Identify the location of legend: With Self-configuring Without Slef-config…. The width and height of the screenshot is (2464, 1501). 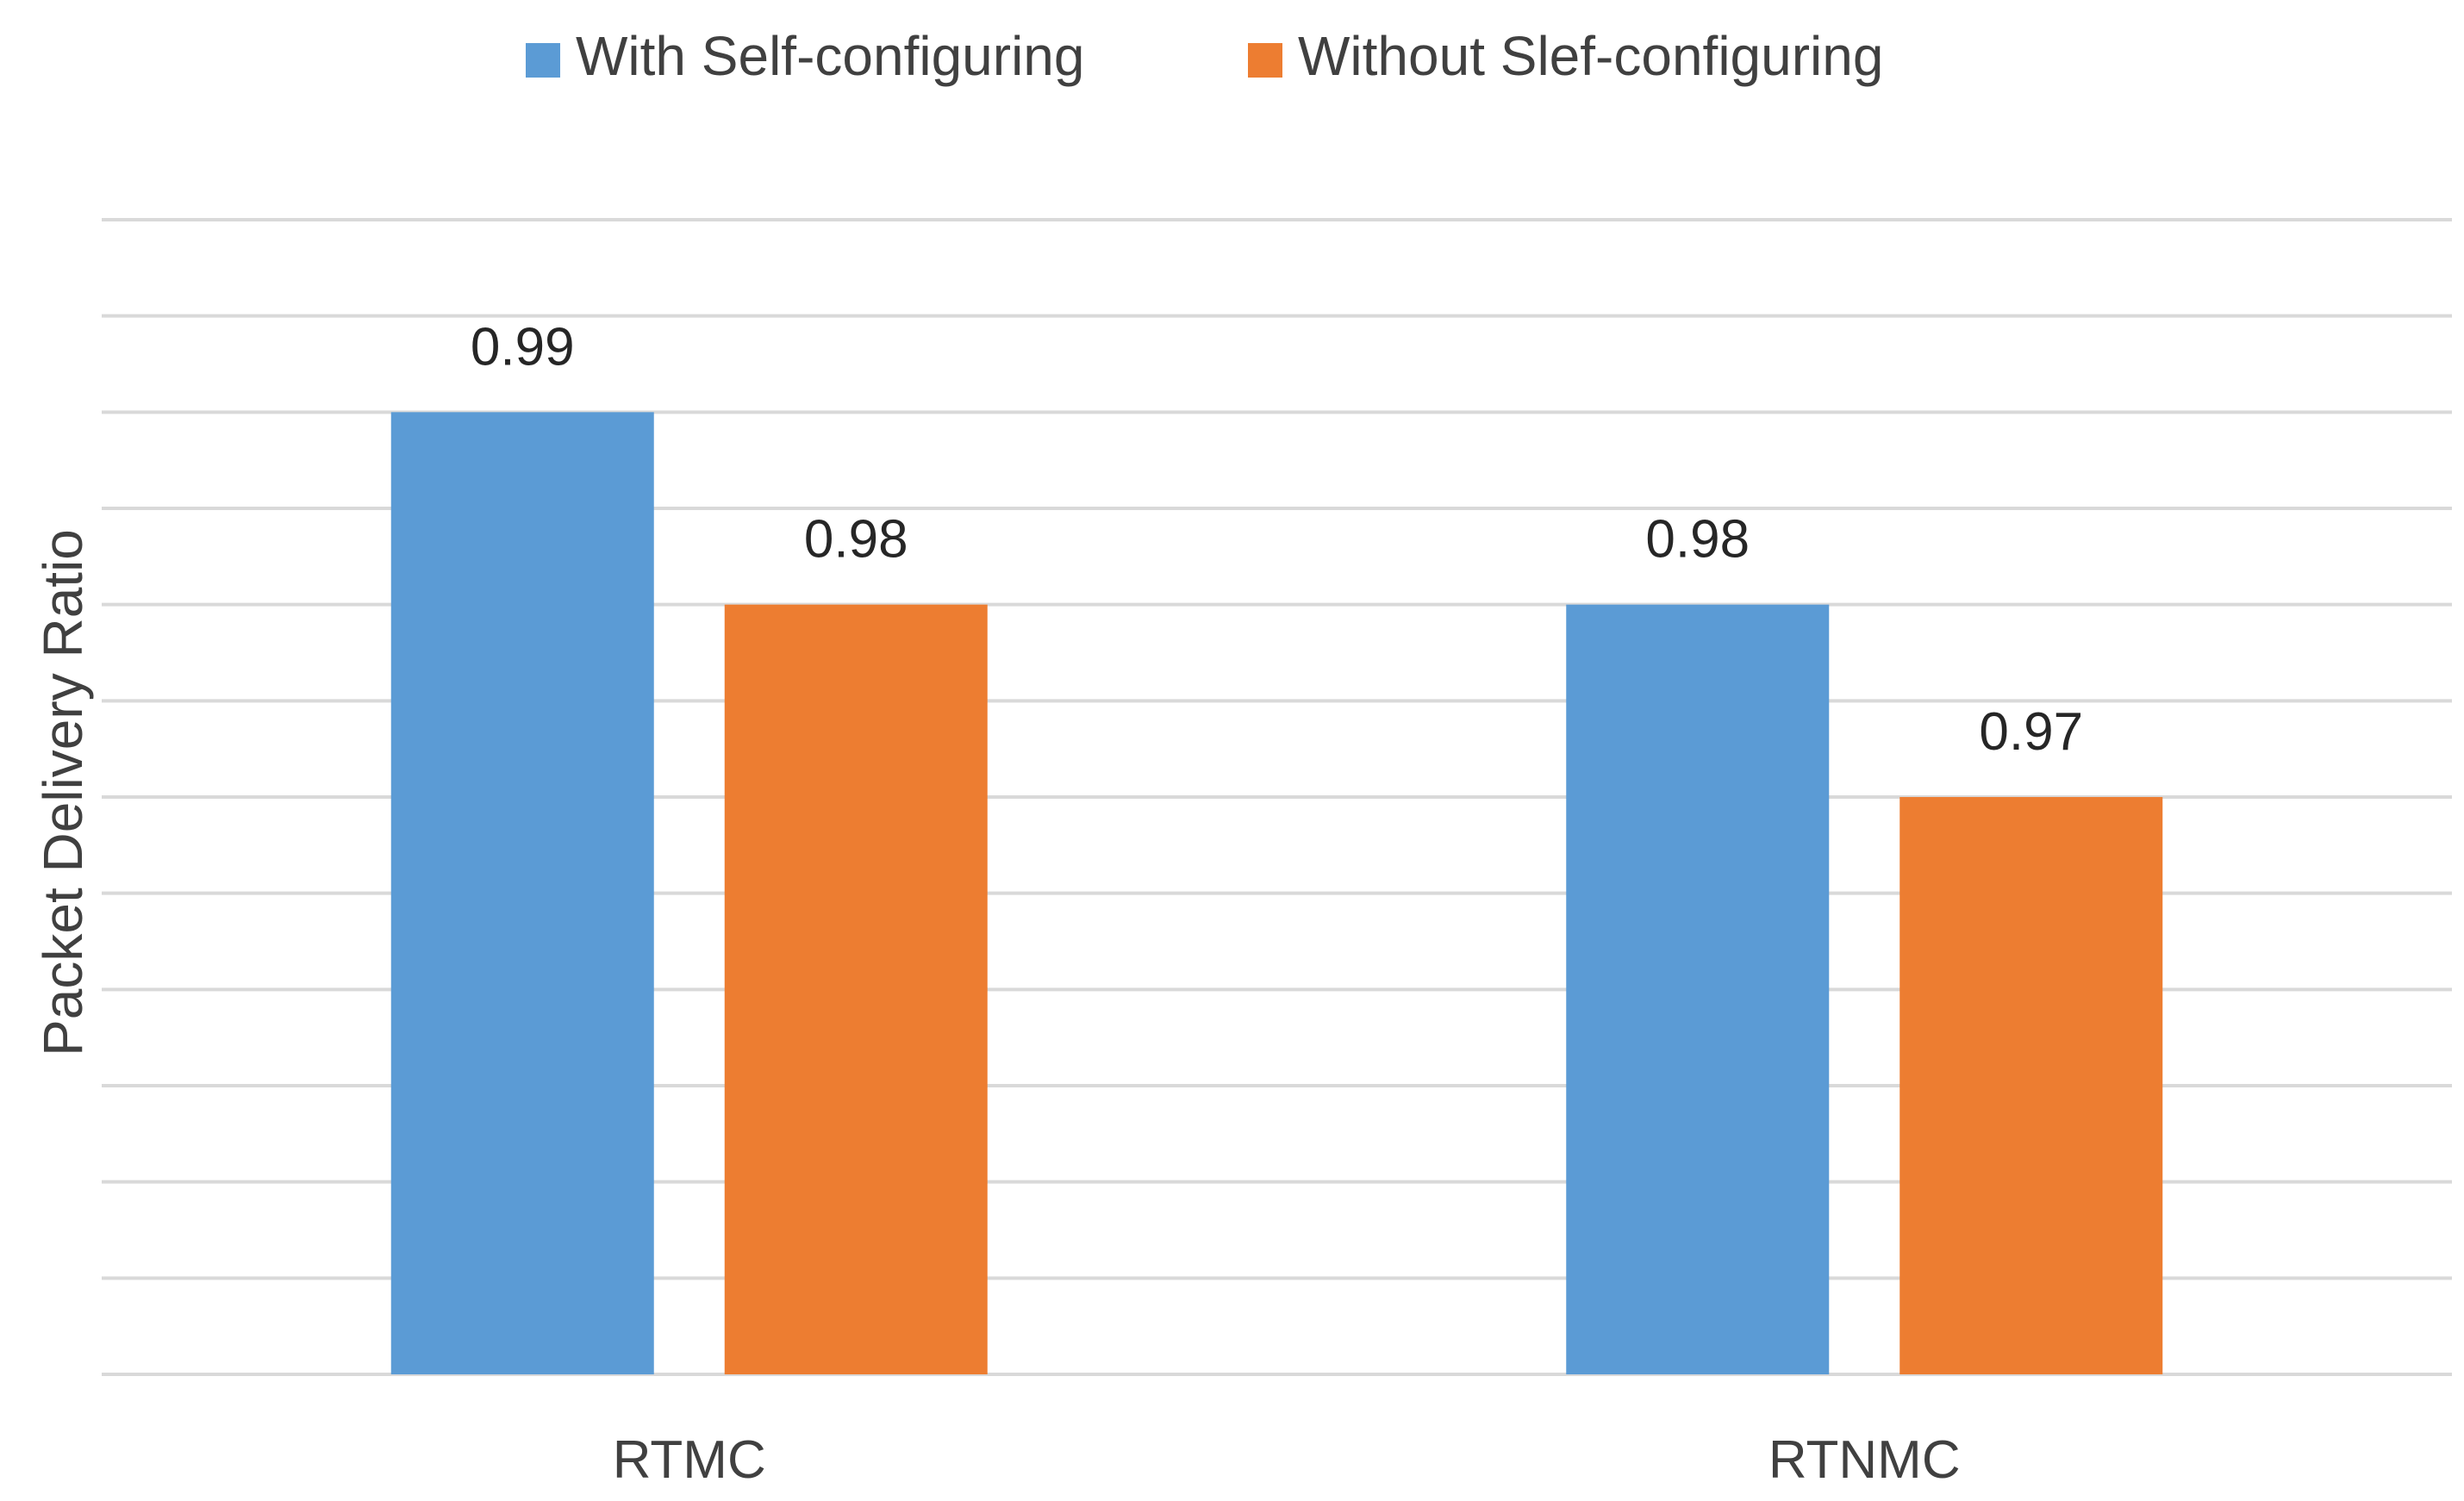
(1204, 56).